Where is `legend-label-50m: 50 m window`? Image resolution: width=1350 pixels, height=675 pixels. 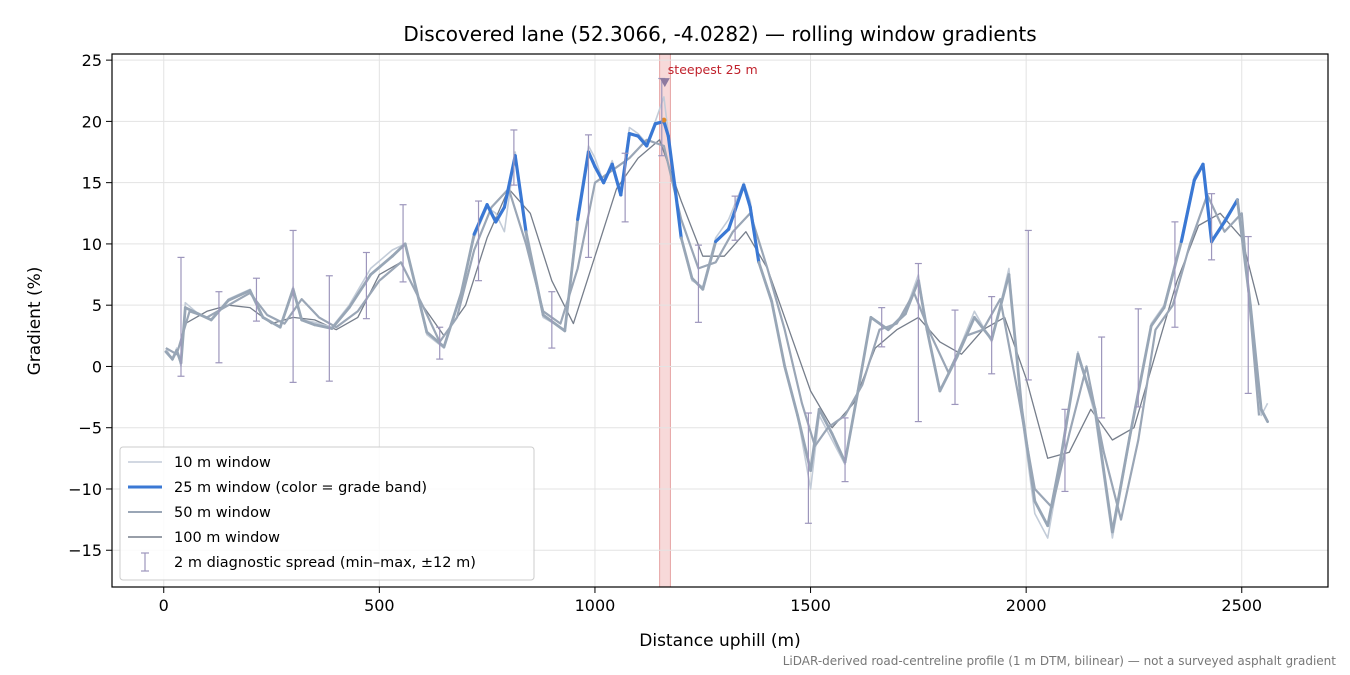
legend-label-50m: 50 m window is located at coordinates (222, 513).